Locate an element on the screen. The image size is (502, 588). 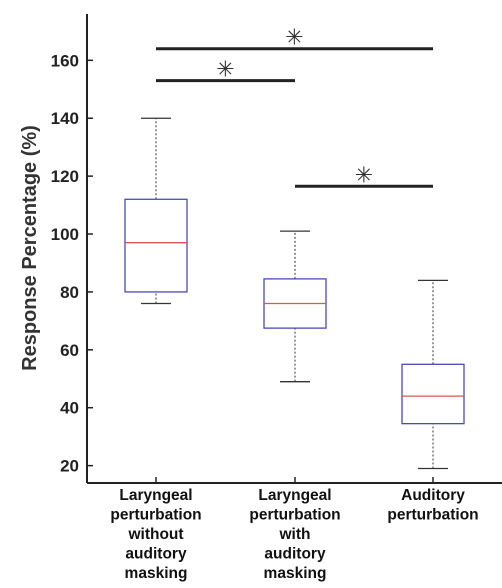
y-tick-label: 60 is located at coordinates (69, 350).